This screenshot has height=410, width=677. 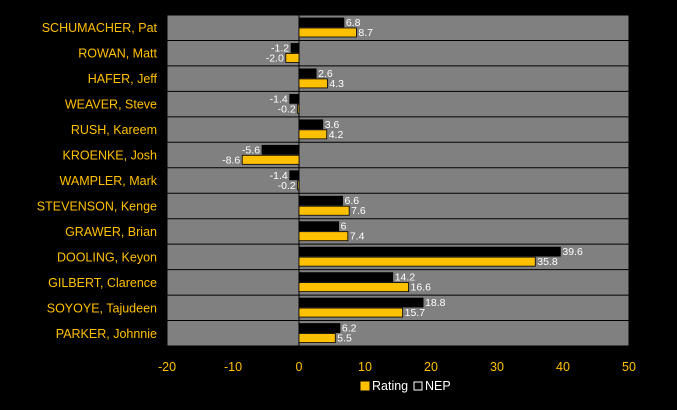 I want to click on nep-value-label: 6.6, so click(x=352, y=201).